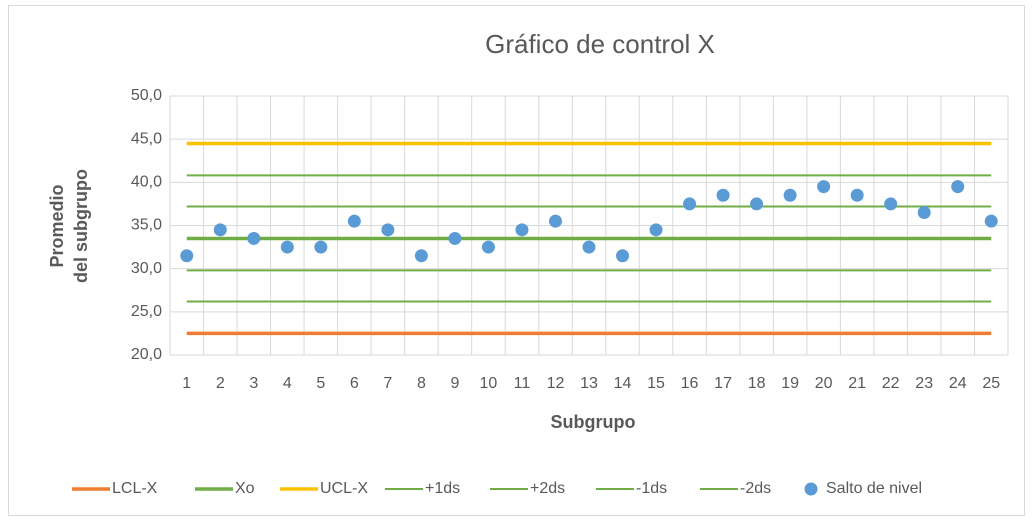 Image resolution: width=1034 pixels, height=521 pixels. Describe the element at coordinates (320, 383) in the screenshot. I see `x-tick-label: 5` at that location.